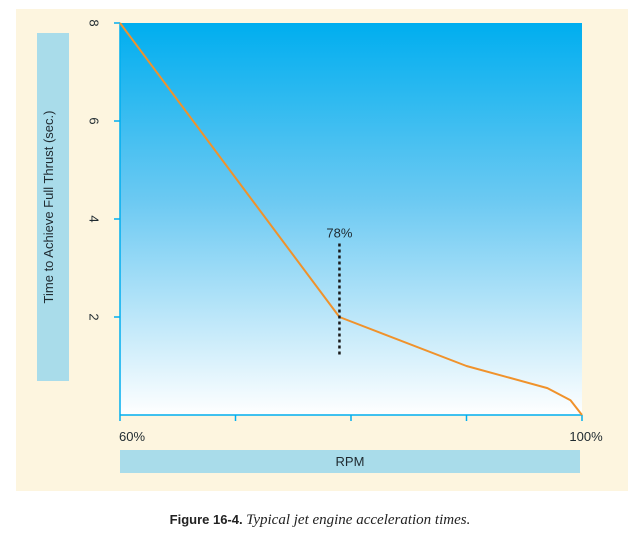 The image size is (640, 535). Describe the element at coordinates (132, 436) in the screenshot. I see `x-tick-label: 60%` at that location.